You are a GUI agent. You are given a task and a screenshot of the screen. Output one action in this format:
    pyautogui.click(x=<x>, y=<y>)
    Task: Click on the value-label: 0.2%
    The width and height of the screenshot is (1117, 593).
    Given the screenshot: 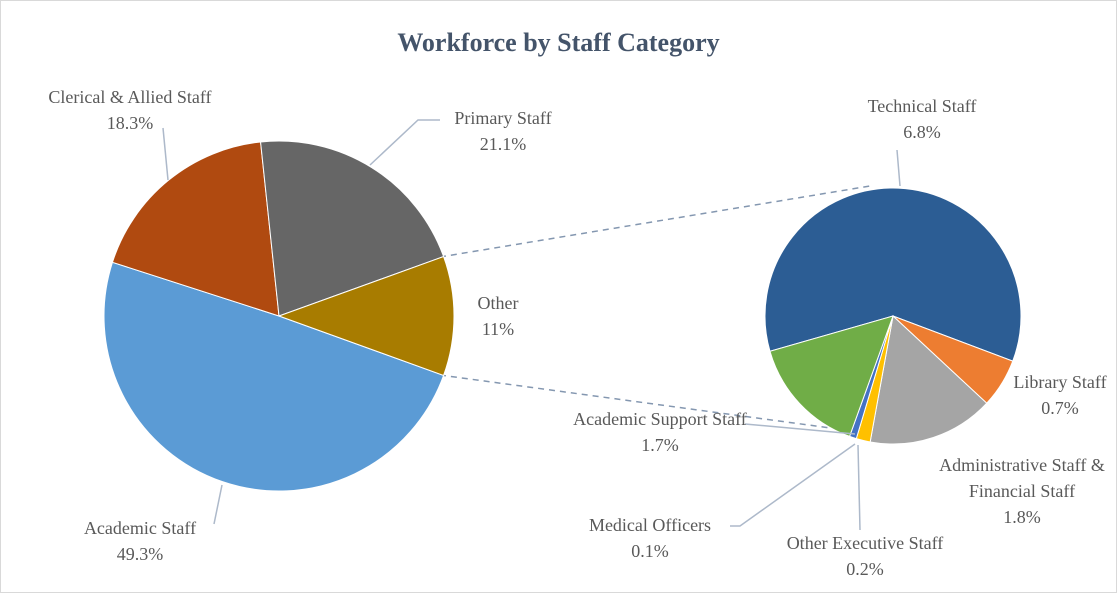 What is the action you would take?
    pyautogui.click(x=865, y=569)
    